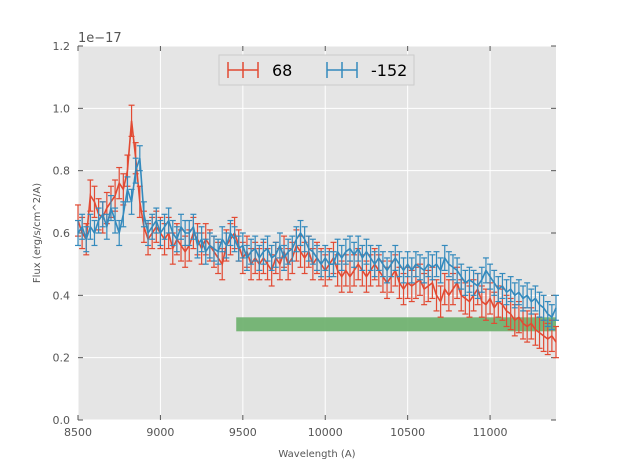 Image resolution: width=617 pixels, height=467 pixels. Describe the element at coordinates (100, 38) in the screenshot. I see `y-offset-label: 1e−17` at that location.